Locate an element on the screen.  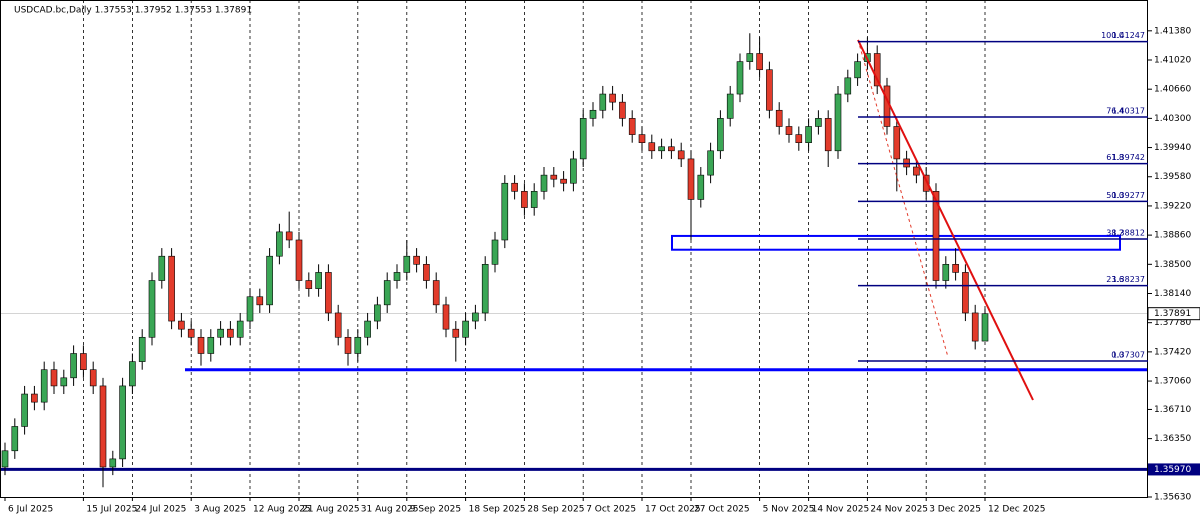
fib-level-label: 0.0 is located at coordinates (1117, 355).